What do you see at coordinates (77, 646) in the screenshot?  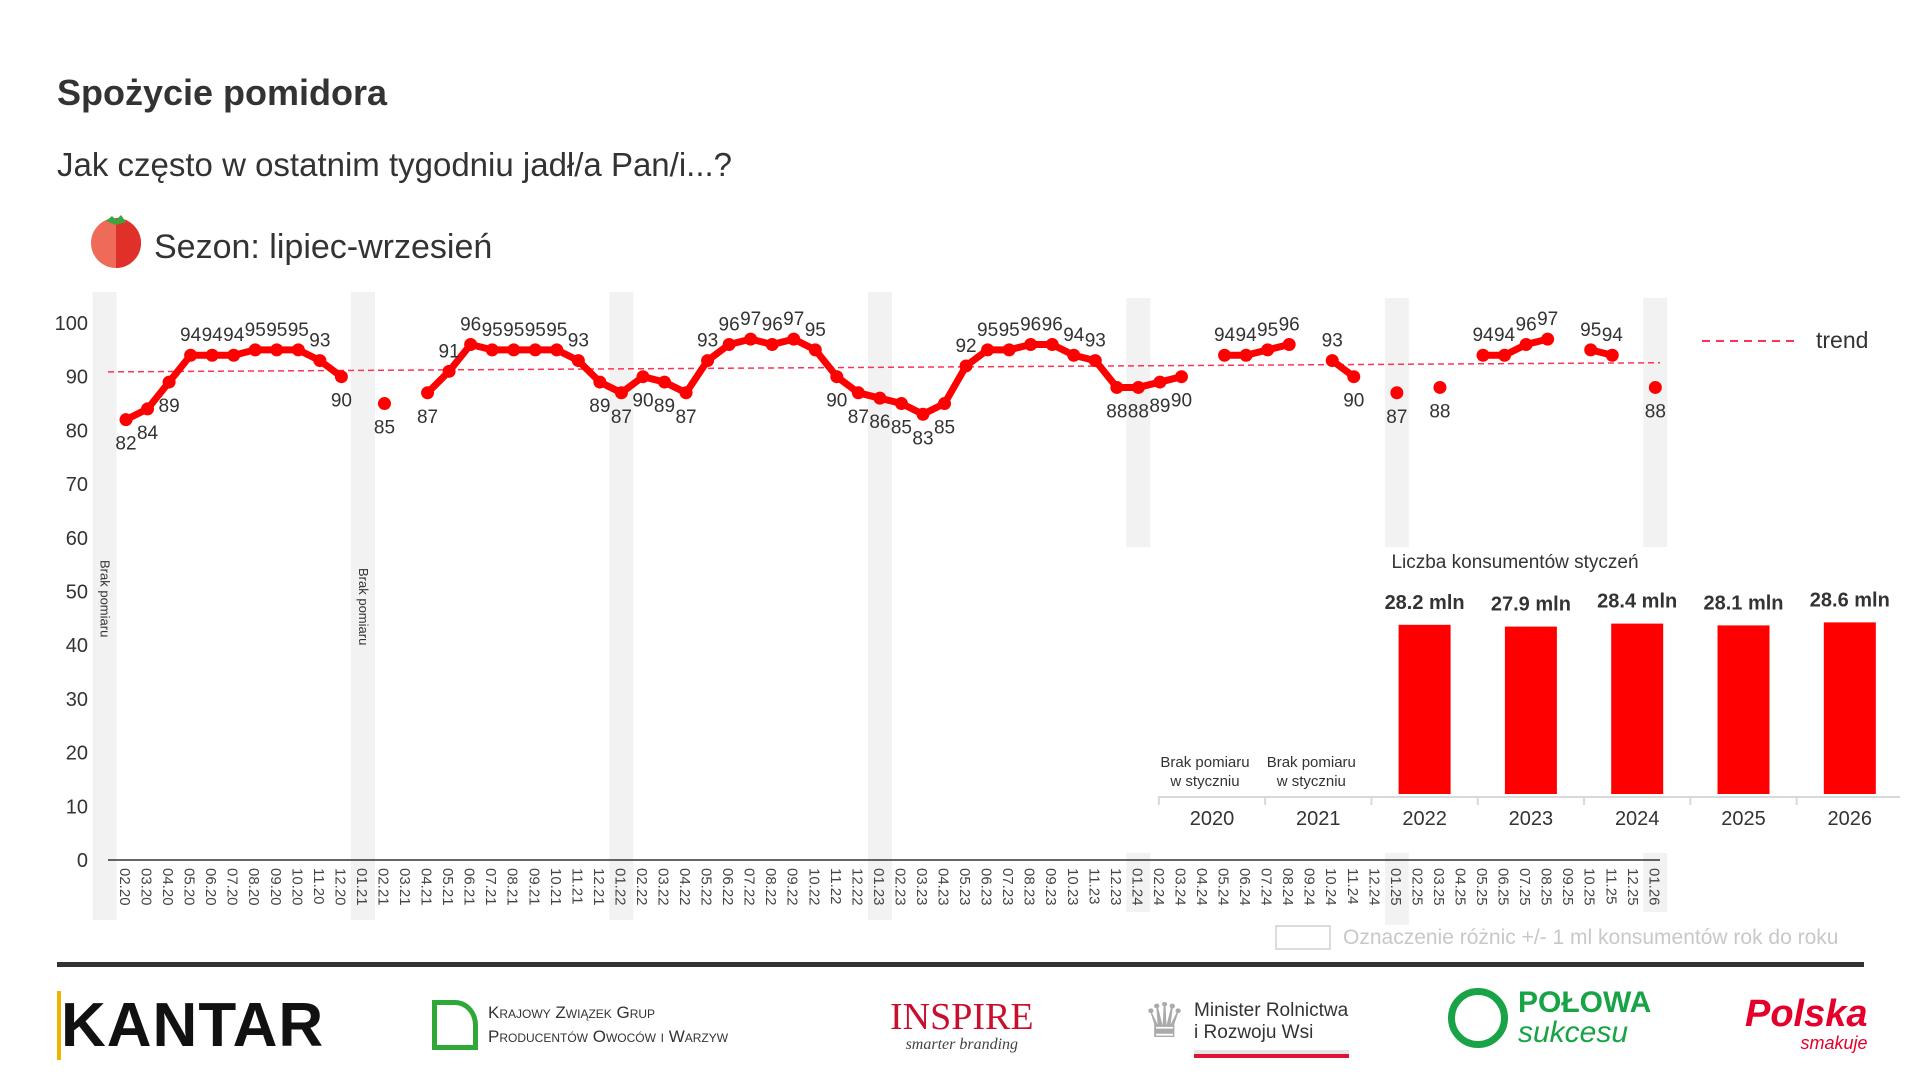 I see `y-tick-label: 40` at bounding box center [77, 646].